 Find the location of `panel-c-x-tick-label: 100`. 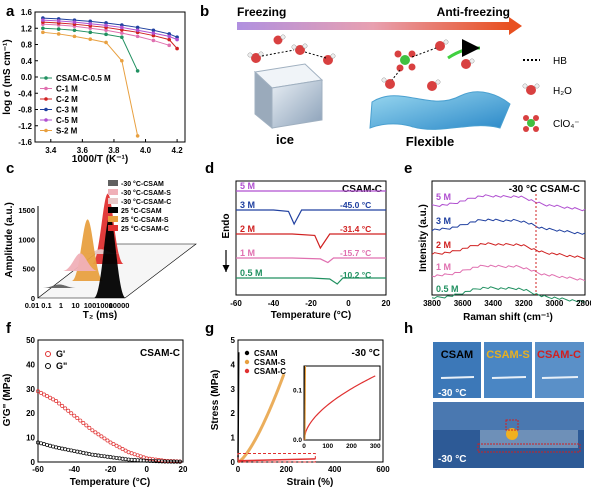

panel-c-x-tick-label: 100 is located at coordinates (90, 305).